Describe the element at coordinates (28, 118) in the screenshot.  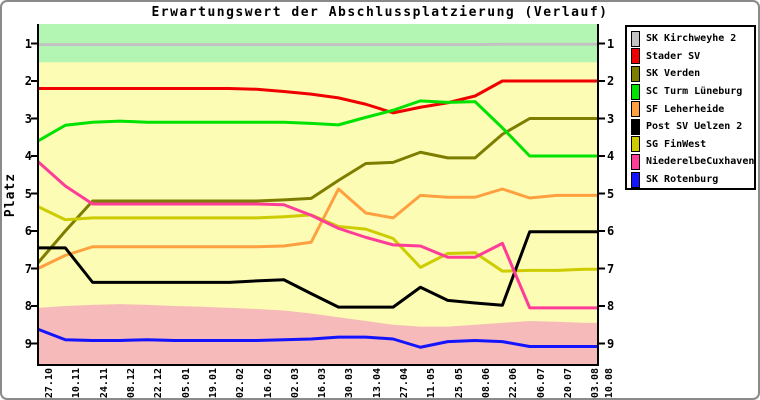
I see `y-tick-label-left: 3` at that location.